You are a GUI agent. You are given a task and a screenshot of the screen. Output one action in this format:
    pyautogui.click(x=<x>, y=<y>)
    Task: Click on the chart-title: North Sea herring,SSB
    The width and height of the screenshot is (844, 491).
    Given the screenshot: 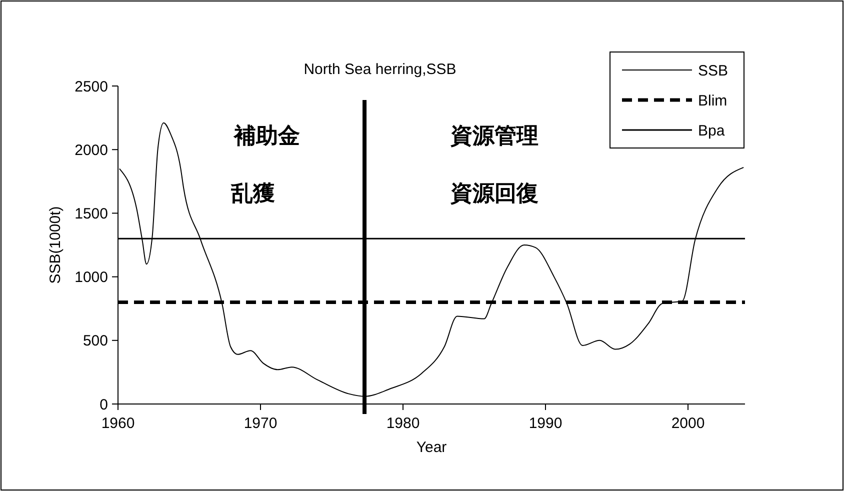 What is the action you would take?
    pyautogui.click(x=380, y=69)
    